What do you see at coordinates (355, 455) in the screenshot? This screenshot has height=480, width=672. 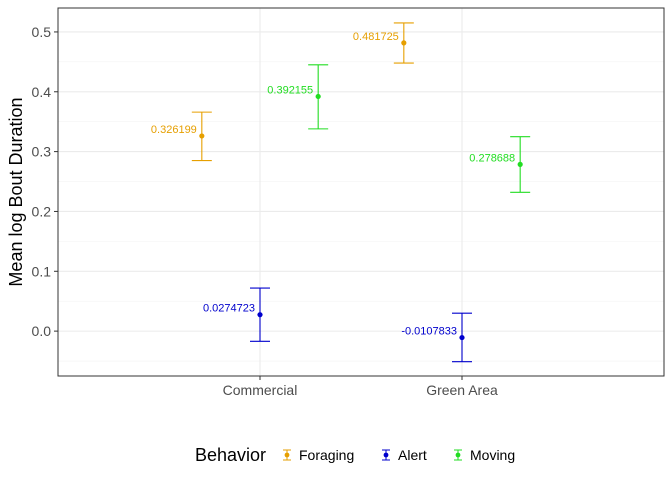 I see `legend: Behavior Foraging Alert Moving` at bounding box center [355, 455].